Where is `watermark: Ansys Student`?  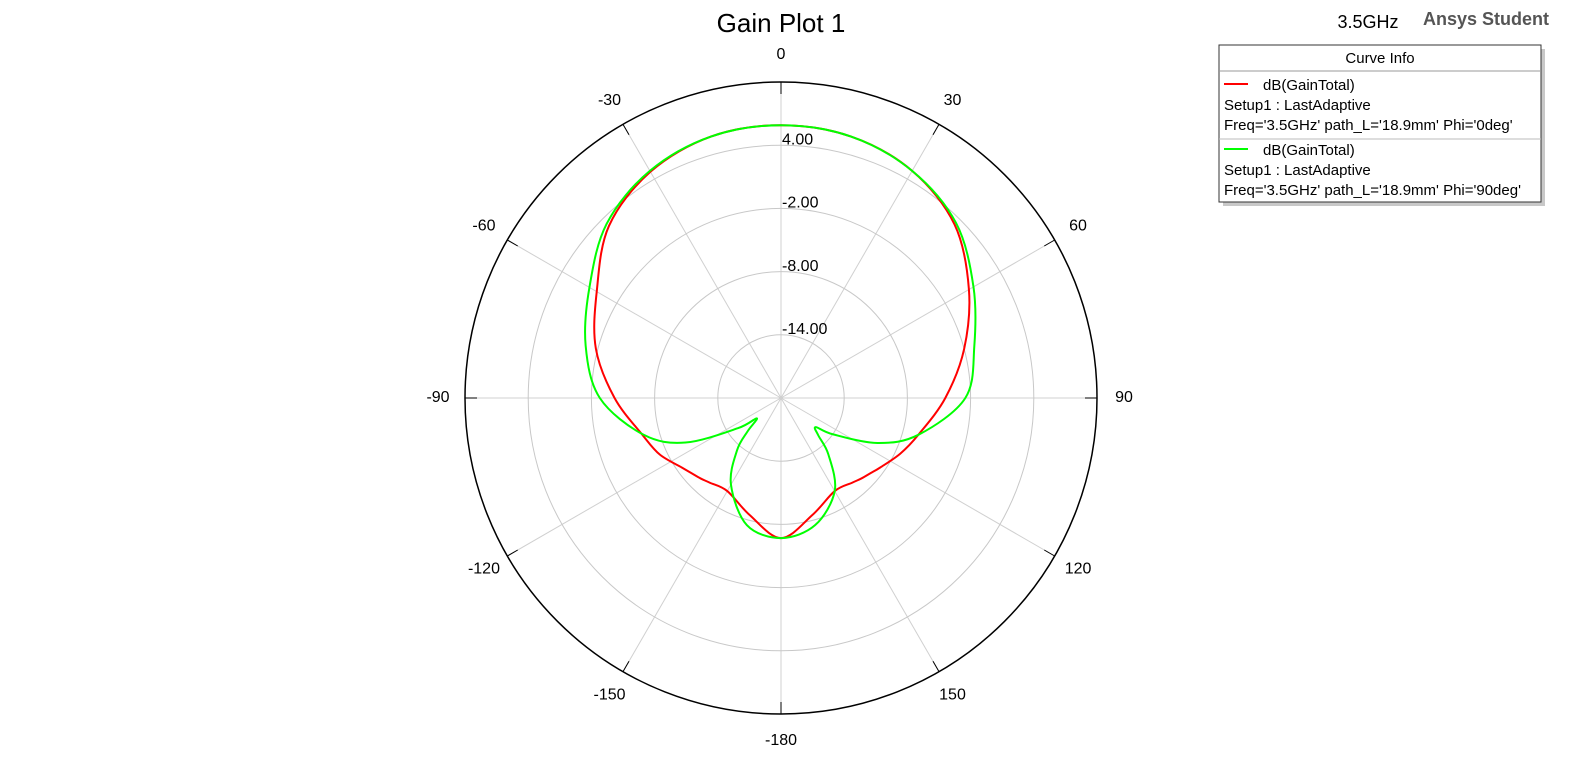
watermark: Ansys Student is located at coordinates (1486, 19).